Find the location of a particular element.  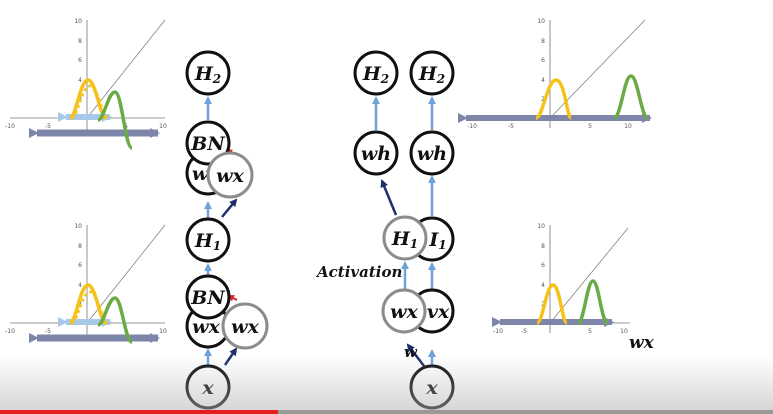

arrow-h1-to-out is located at coordinates (389, 197).